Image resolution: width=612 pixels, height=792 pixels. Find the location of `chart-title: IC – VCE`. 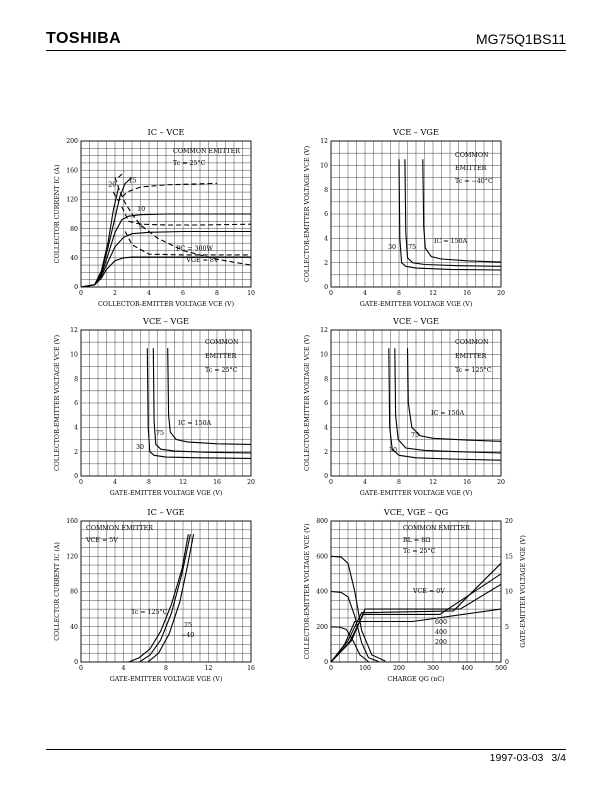

chart-title: IC – VCE is located at coordinates (166, 132).